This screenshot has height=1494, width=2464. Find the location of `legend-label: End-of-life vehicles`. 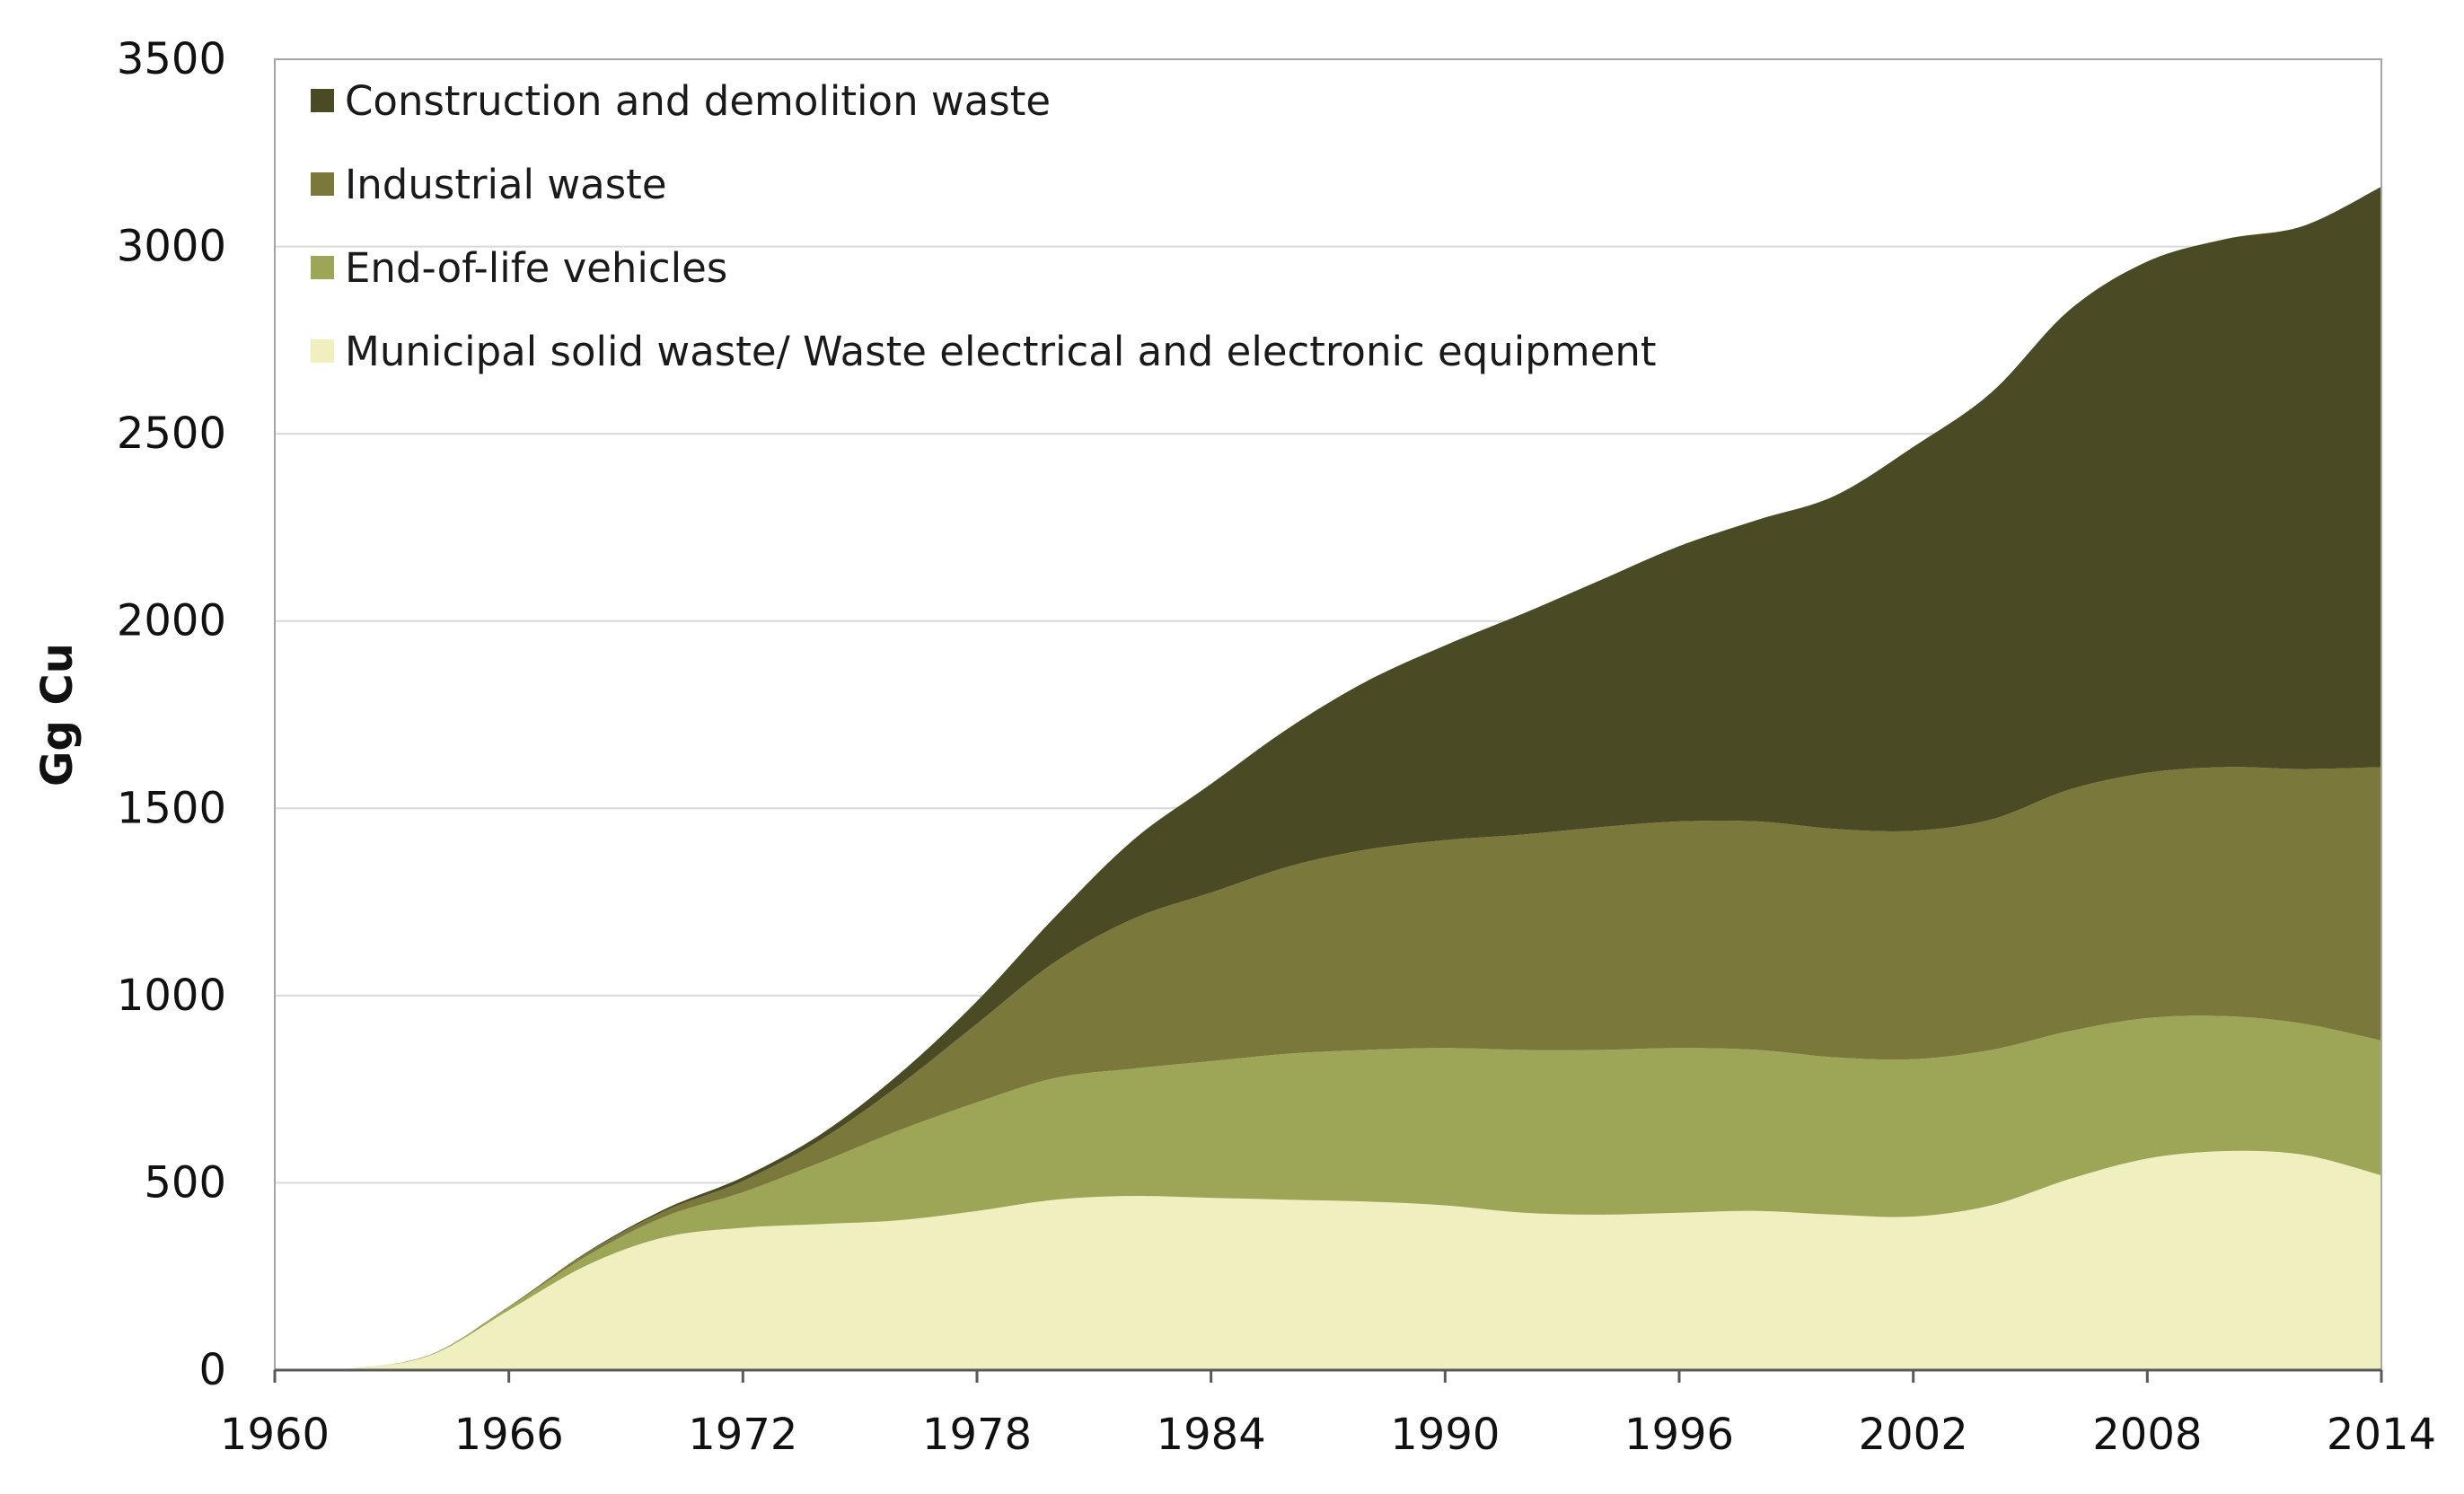

legend-label: End-of-life vehicles is located at coordinates (536, 268).